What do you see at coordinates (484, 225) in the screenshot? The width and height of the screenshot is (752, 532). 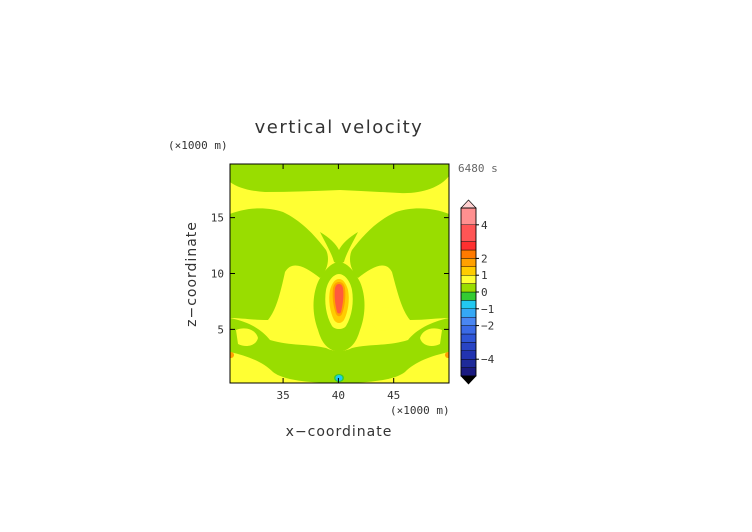 I see `colorbar-tick-label: 4` at bounding box center [484, 225].